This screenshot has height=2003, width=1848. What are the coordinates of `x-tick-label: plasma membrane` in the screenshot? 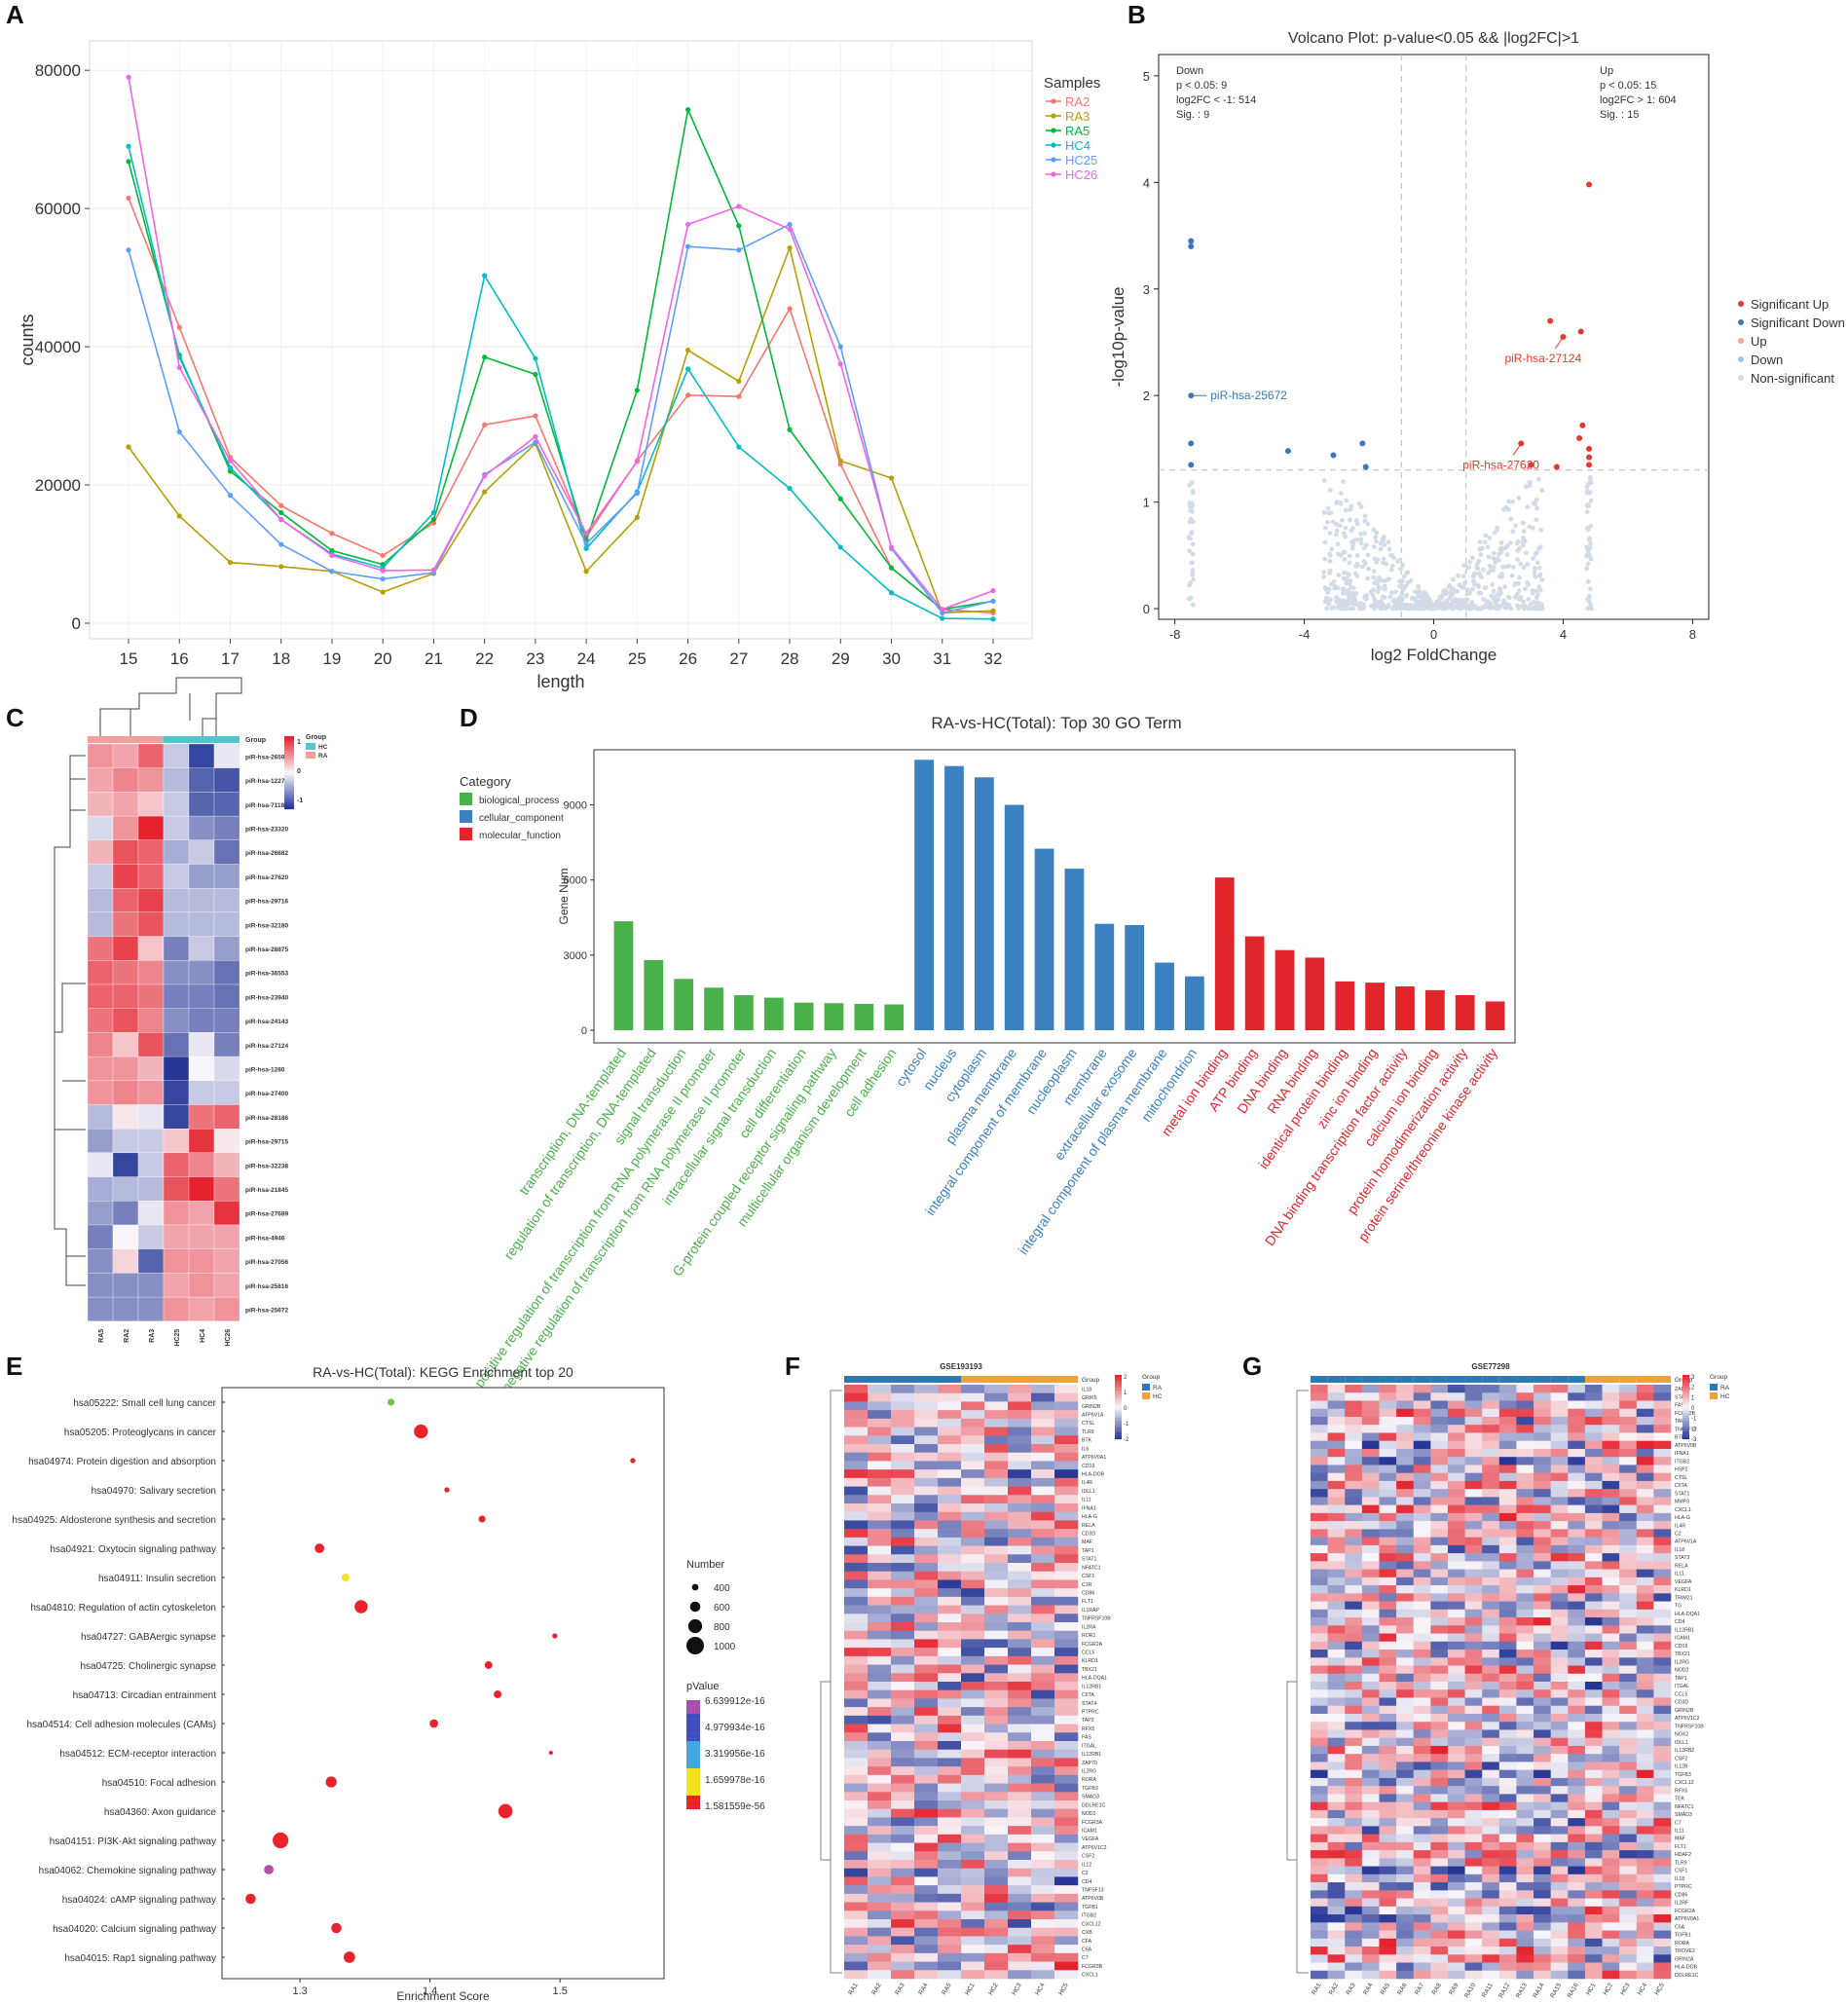 It's located at (981, 1095).